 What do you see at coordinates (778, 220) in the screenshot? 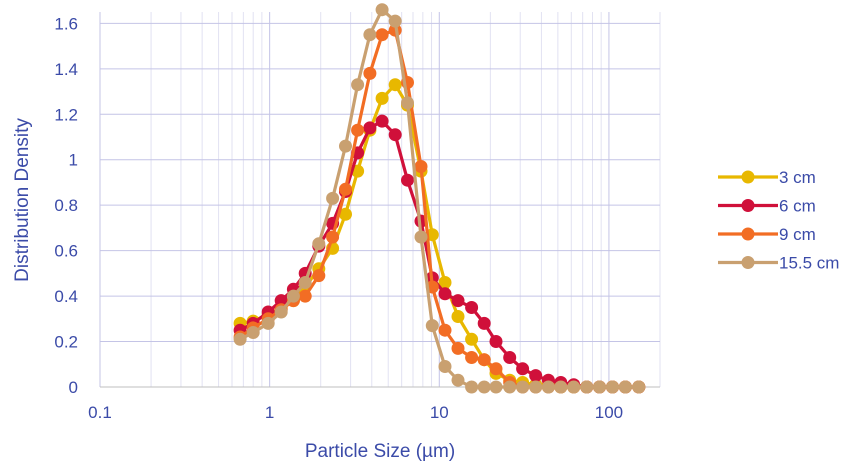
I see `legend: 3 cm 6 cm 9 cm 15.5 cm` at bounding box center [778, 220].